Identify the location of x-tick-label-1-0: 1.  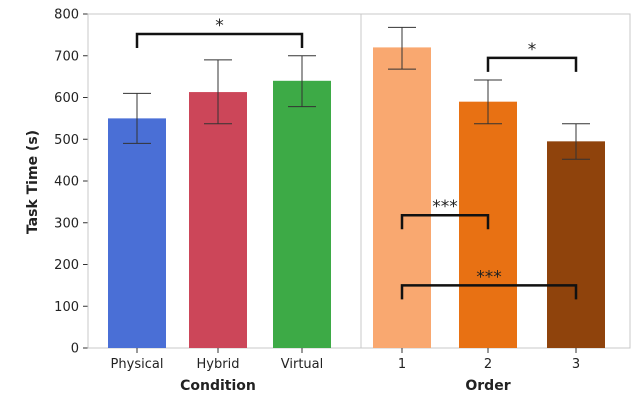
(402, 364).